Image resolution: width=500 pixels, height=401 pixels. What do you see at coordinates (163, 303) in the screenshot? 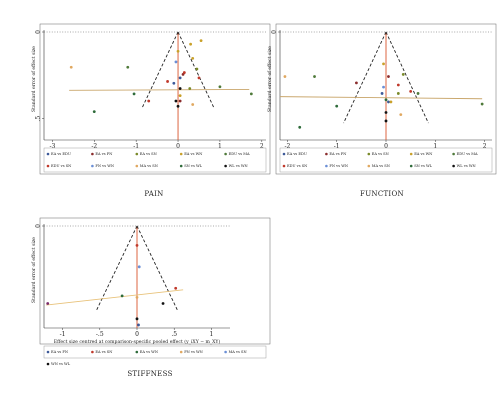
I see `data-point-wn-vs-wl` at bounding box center [163, 303].